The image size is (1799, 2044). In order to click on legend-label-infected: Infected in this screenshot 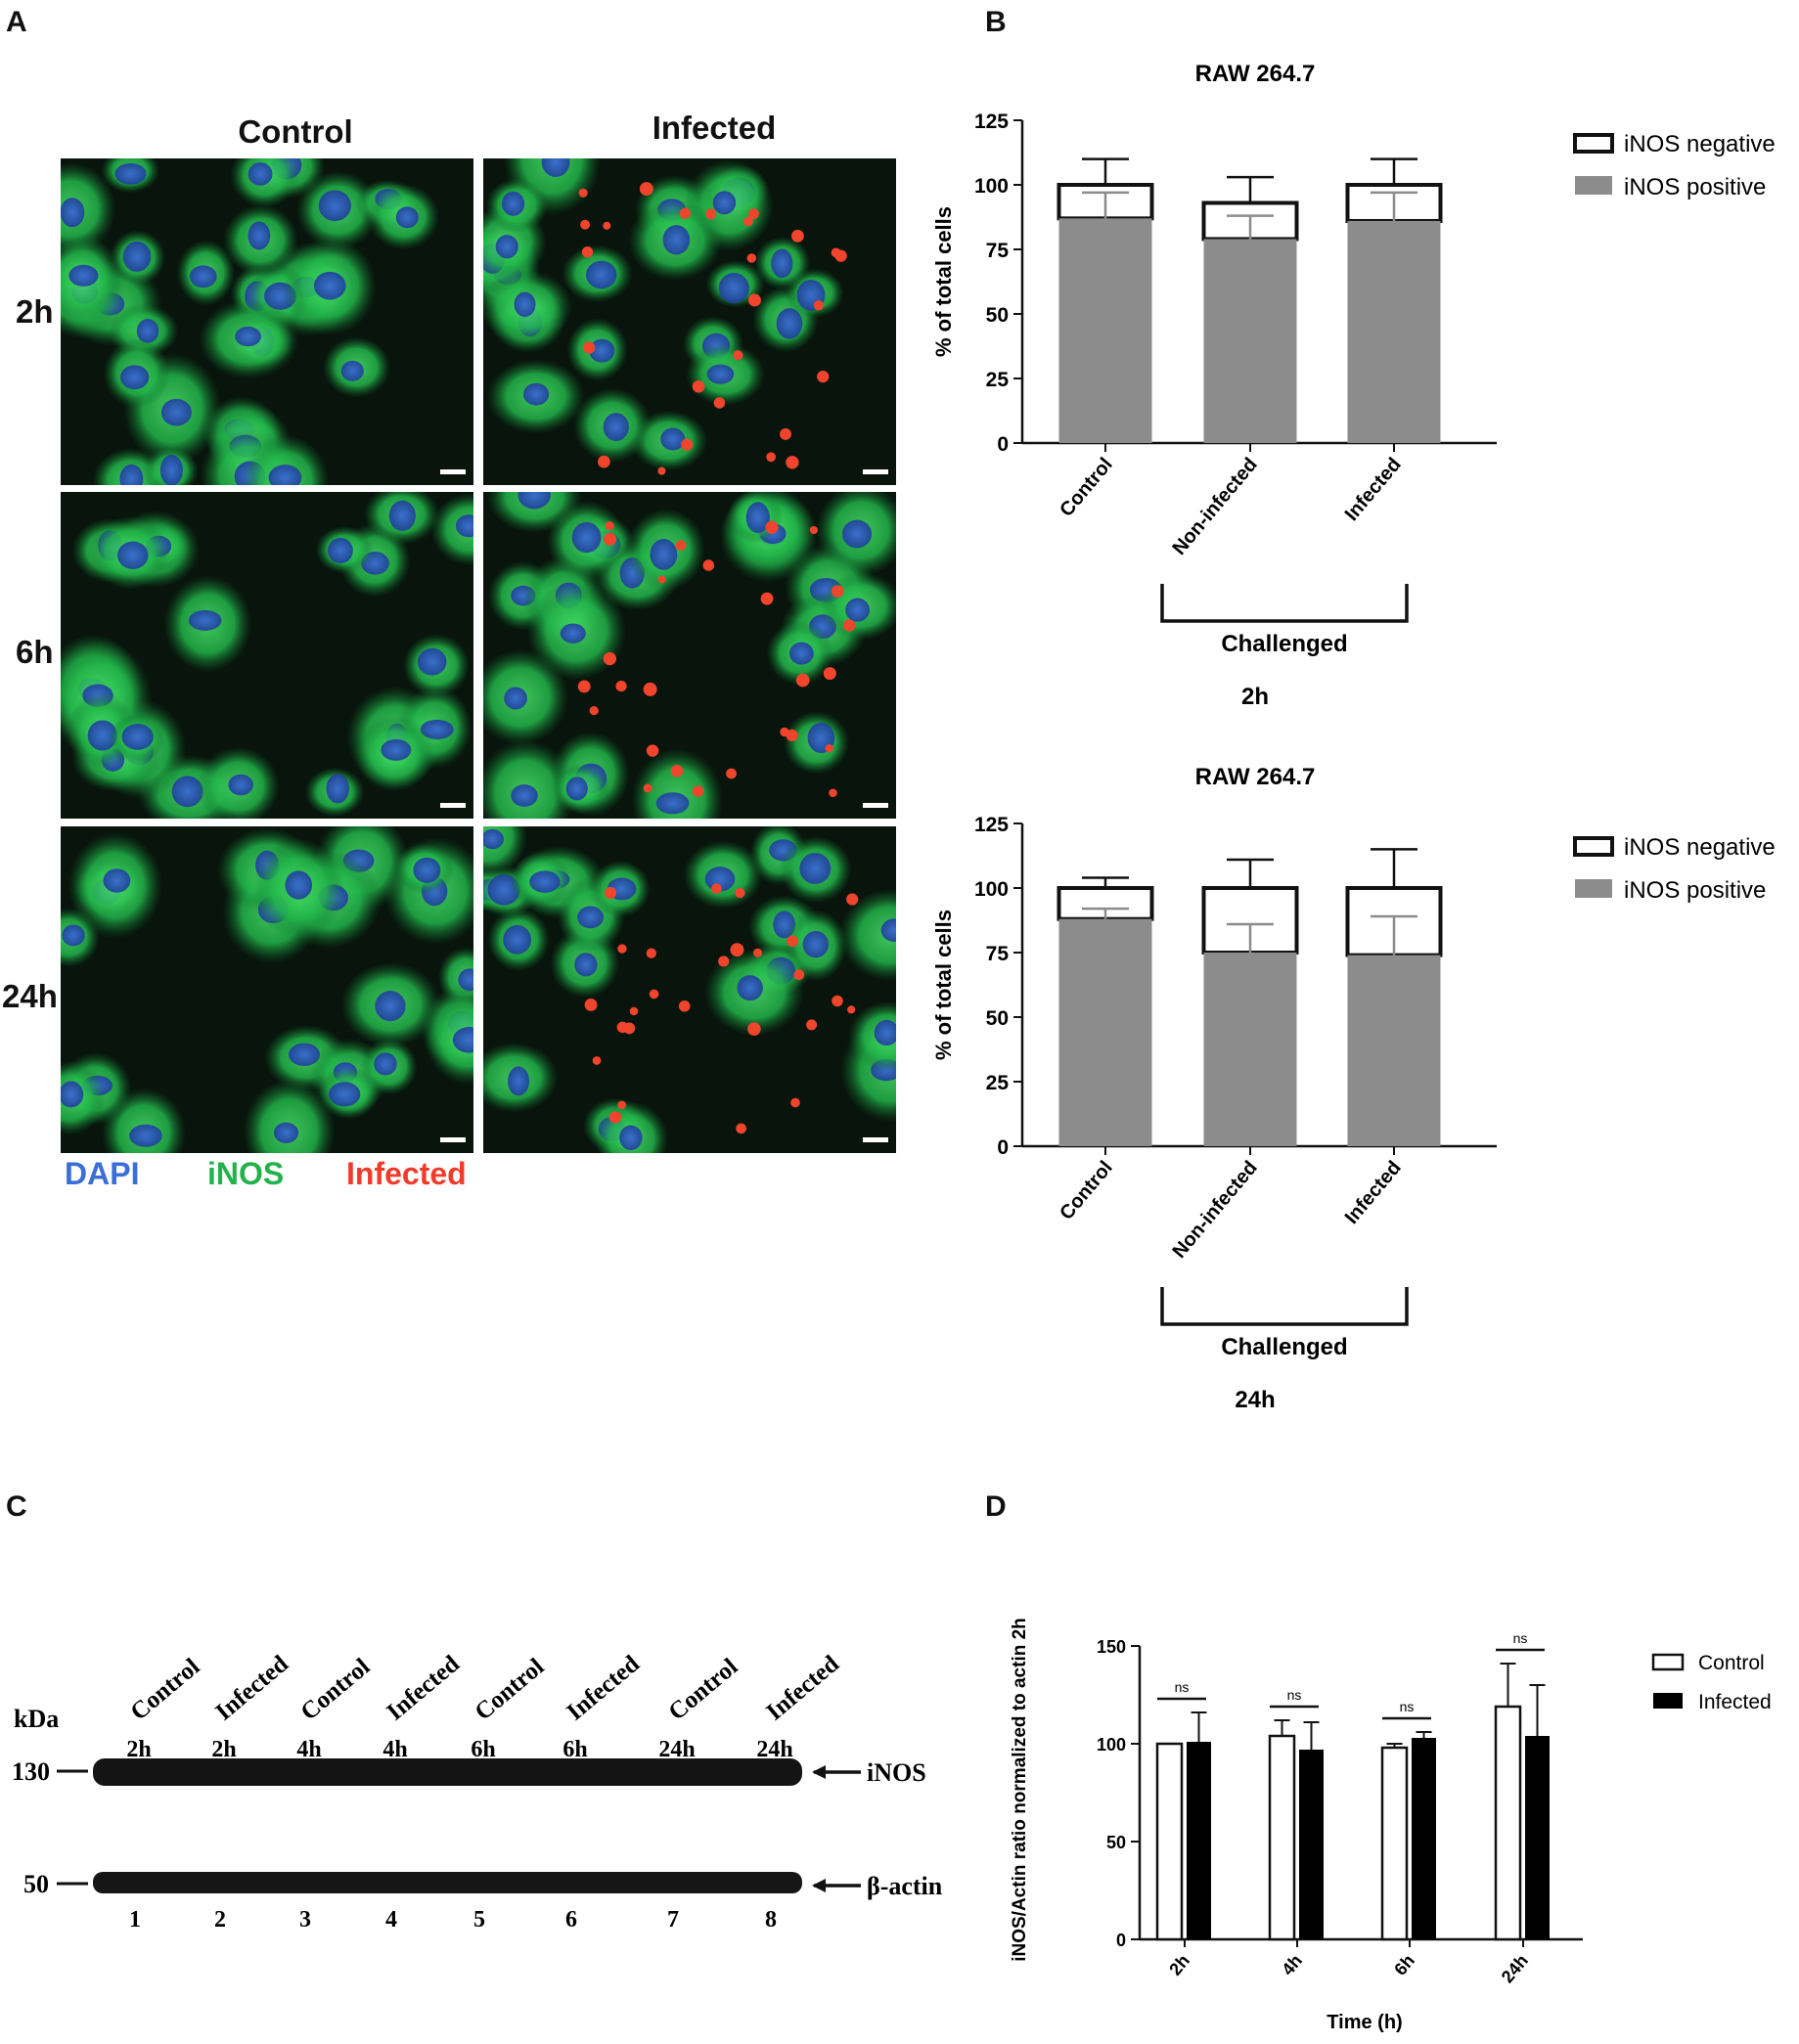, I will do `click(1735, 1702)`.